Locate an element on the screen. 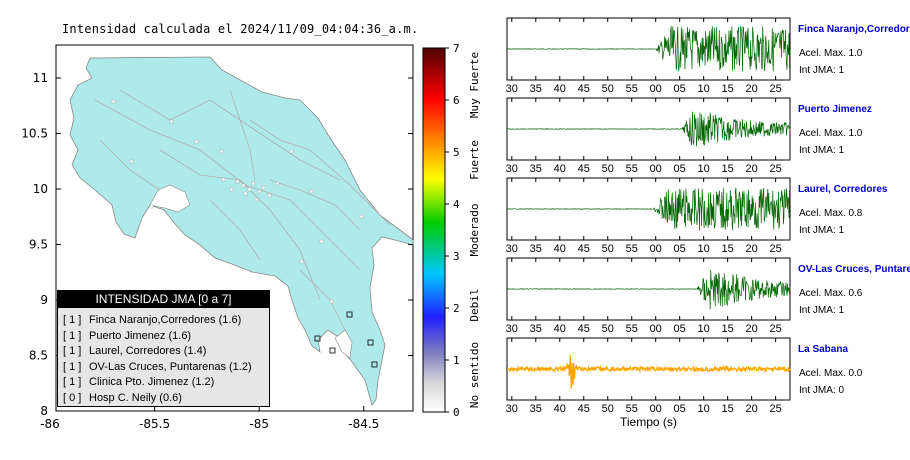 The image size is (910, 460). map-y-tick-label: 9 is located at coordinates (44, 300).